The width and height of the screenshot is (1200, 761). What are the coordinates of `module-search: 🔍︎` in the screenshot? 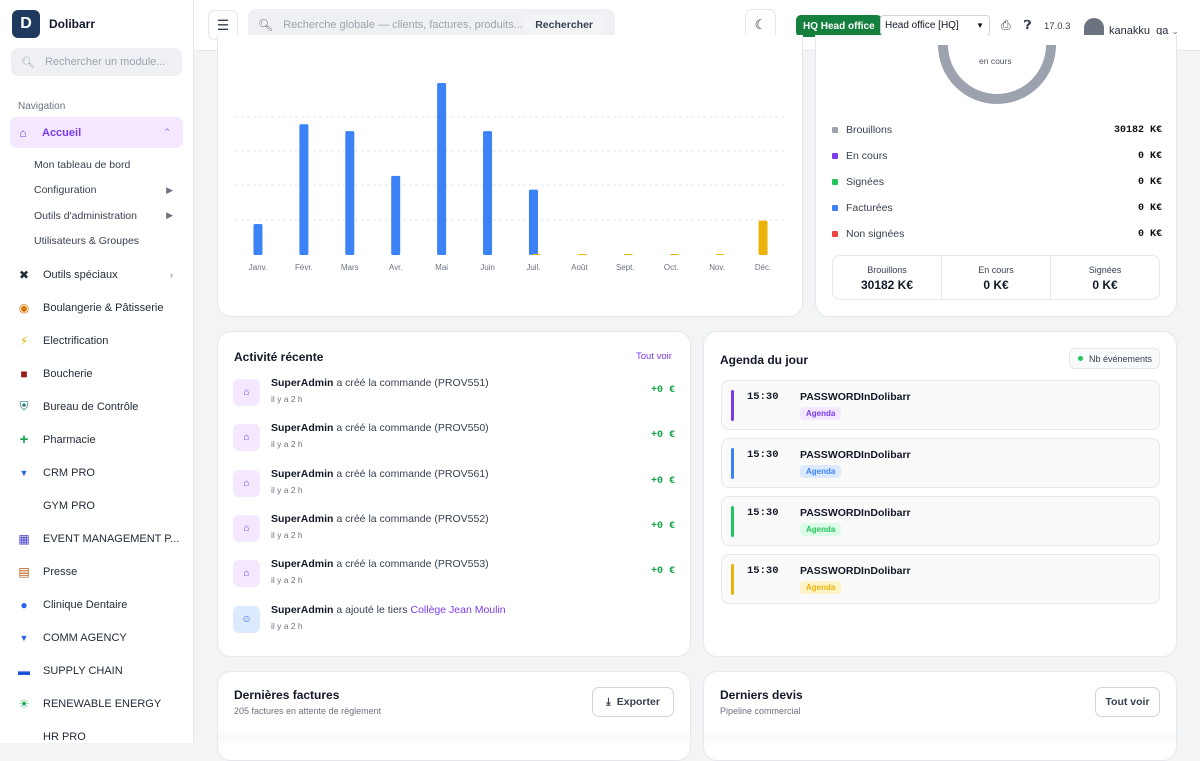 It's located at (98, 62).